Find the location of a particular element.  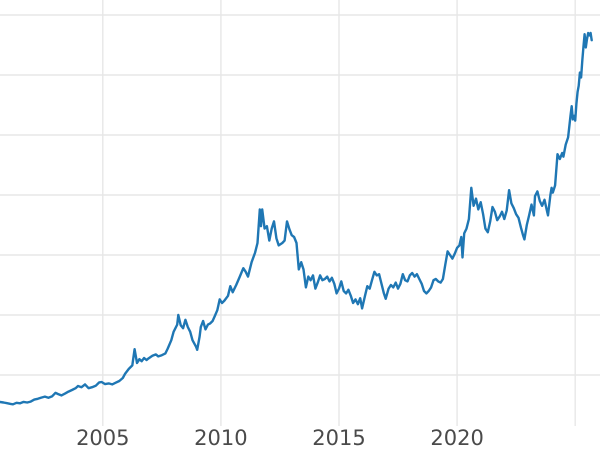

x-tick-label: 2015 is located at coordinates (339, 438).